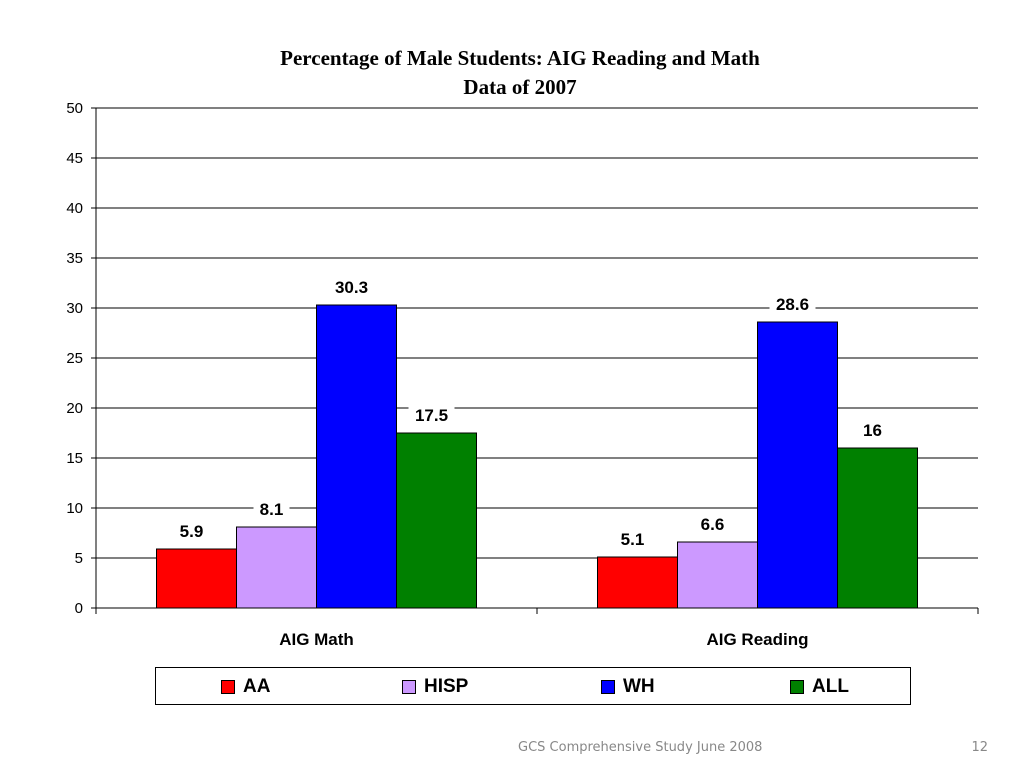  I want to click on data-label-aig-math-hisp: 8.1, so click(272, 509).